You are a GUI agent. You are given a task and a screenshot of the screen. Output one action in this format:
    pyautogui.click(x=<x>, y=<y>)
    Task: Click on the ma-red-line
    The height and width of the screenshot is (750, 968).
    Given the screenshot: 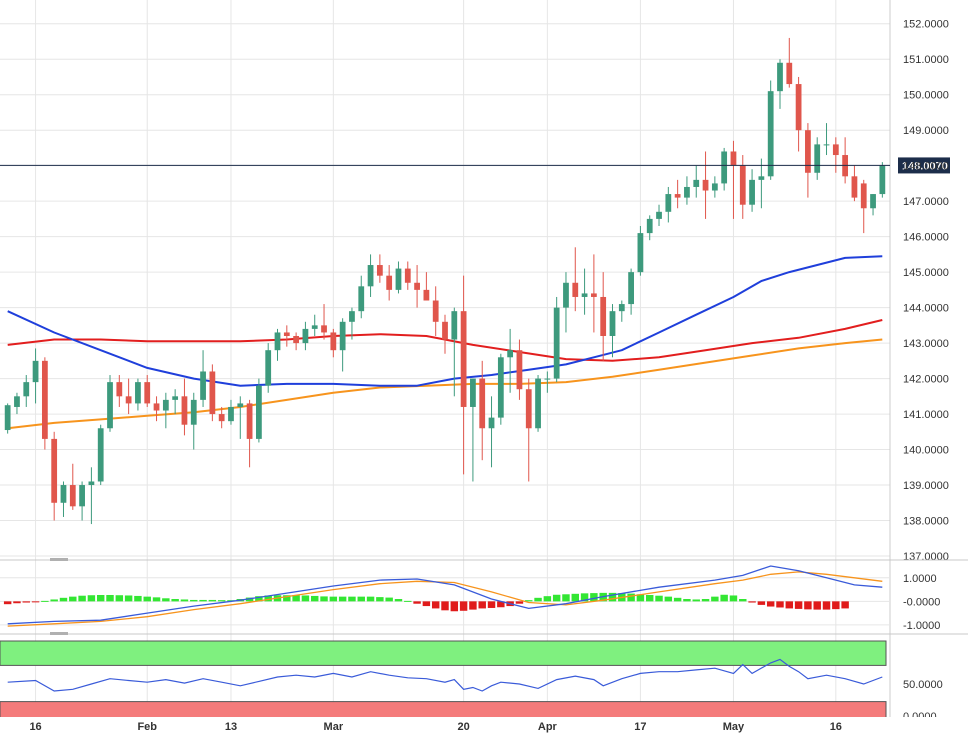 What is the action you would take?
    pyautogui.click(x=445, y=340)
    